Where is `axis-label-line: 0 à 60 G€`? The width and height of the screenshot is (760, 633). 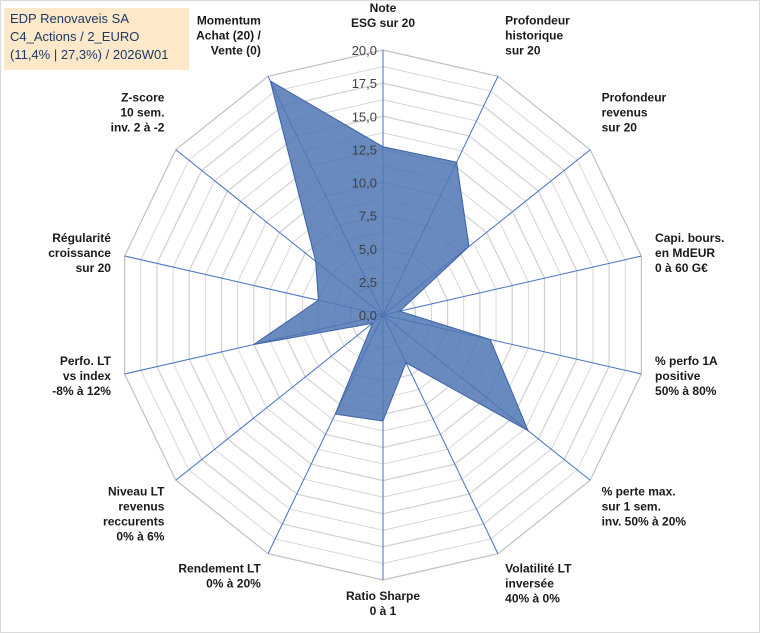
axis-label-line: 0 à 60 G€ is located at coordinates (681, 268).